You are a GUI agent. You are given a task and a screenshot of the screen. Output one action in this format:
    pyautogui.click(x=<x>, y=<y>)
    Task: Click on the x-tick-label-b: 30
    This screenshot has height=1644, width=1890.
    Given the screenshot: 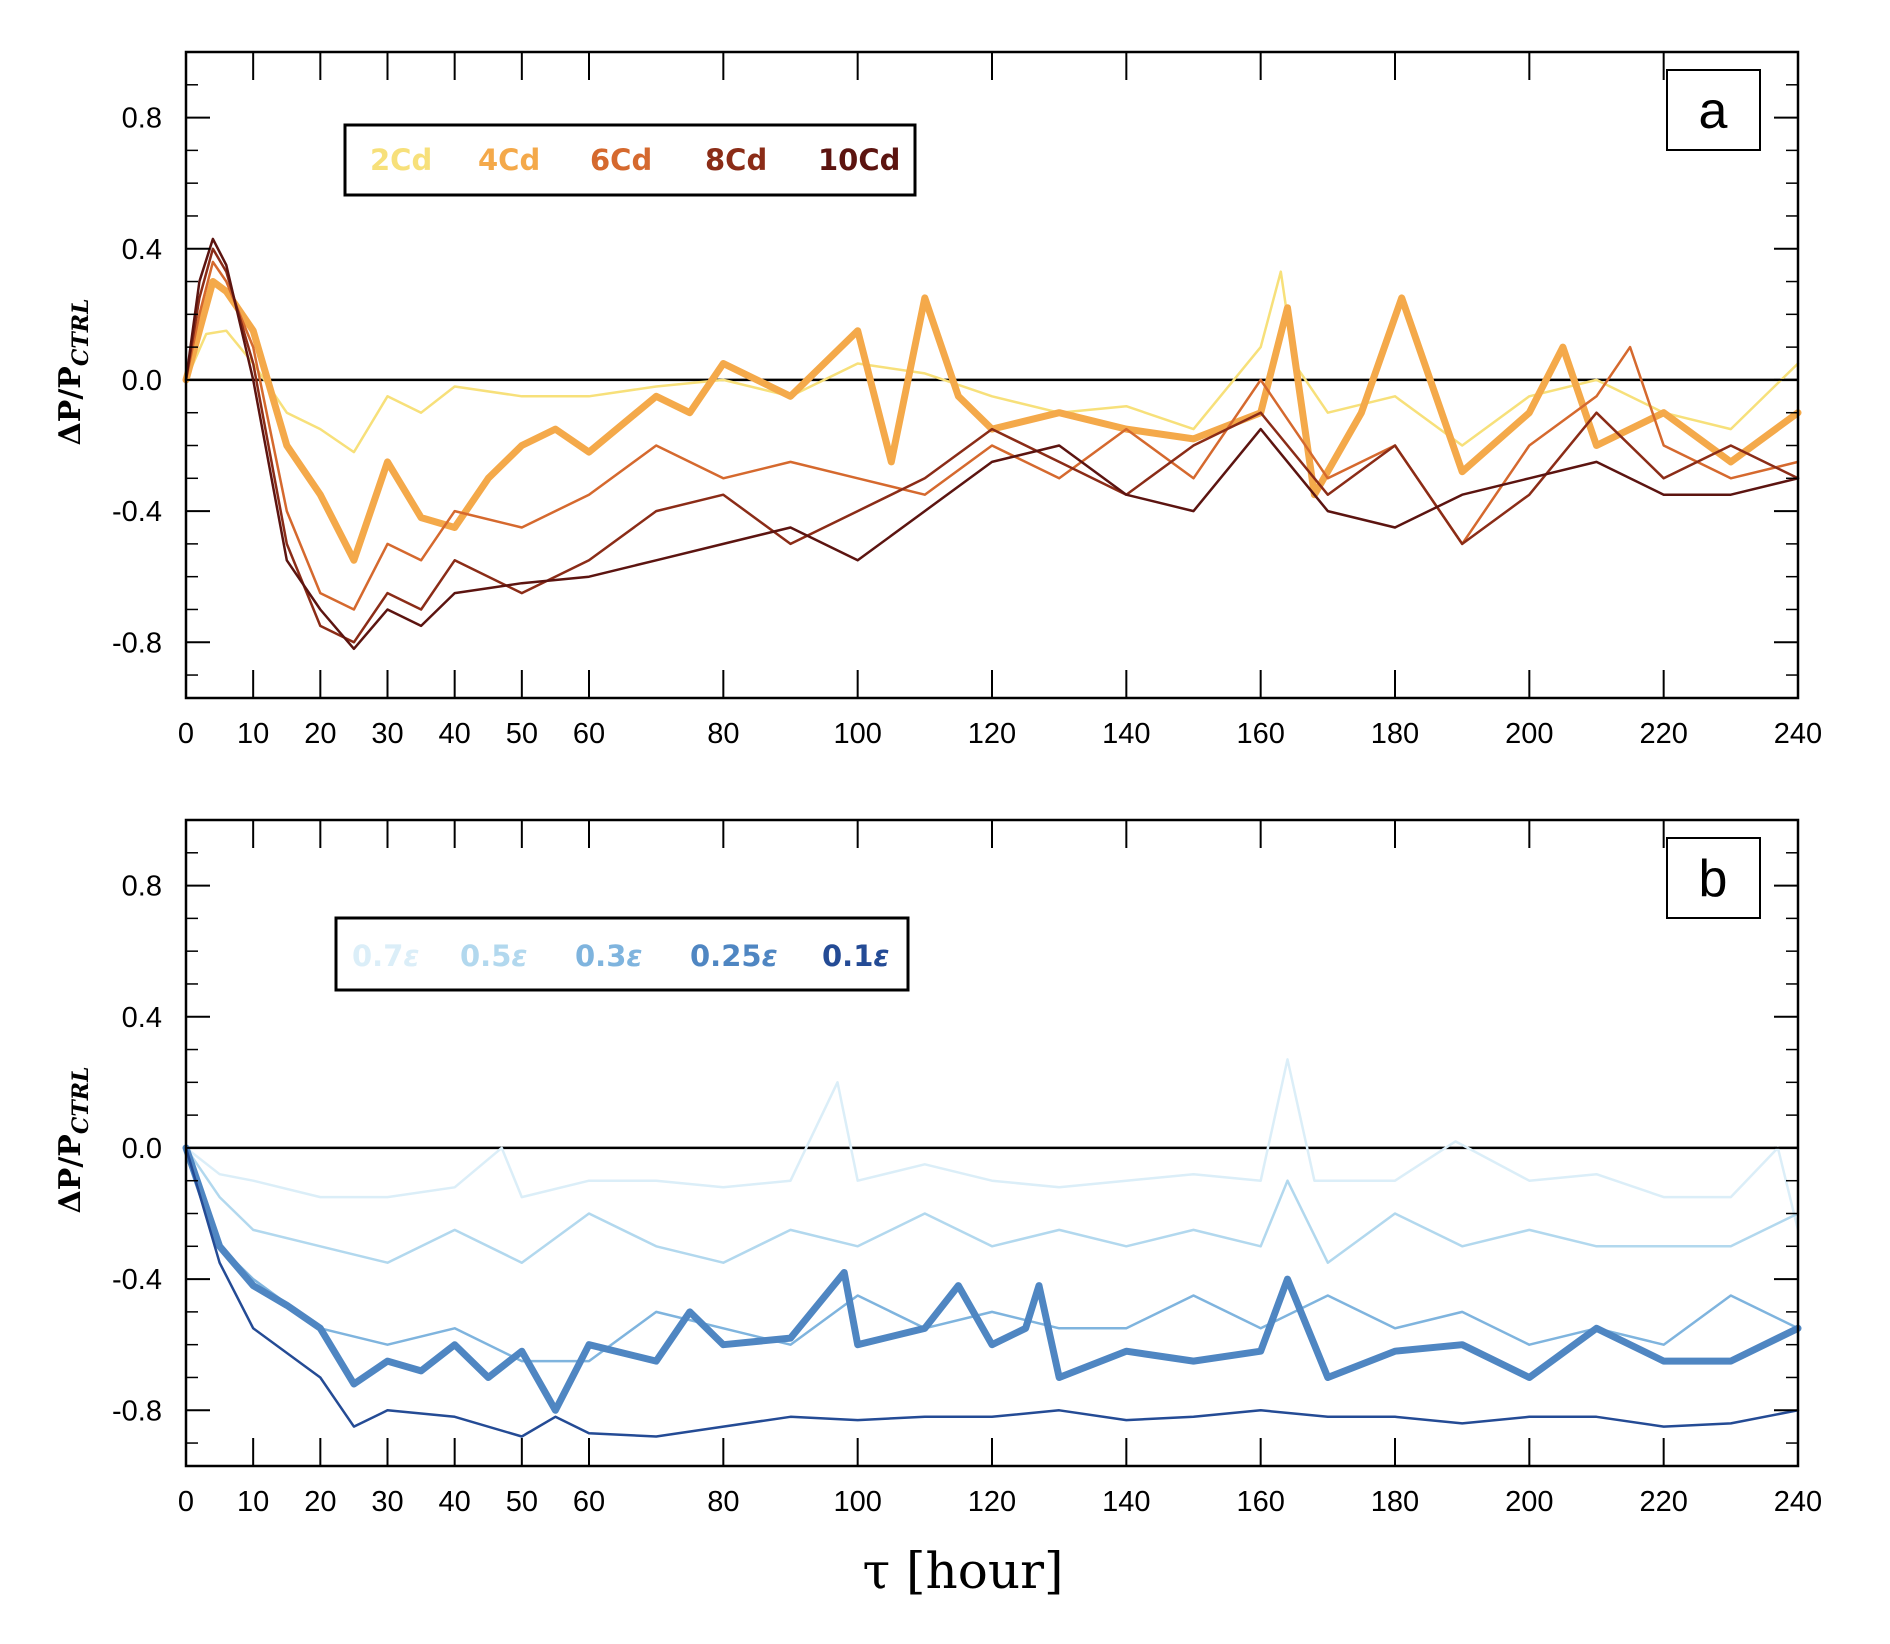 What is the action you would take?
    pyautogui.click(x=387, y=1502)
    